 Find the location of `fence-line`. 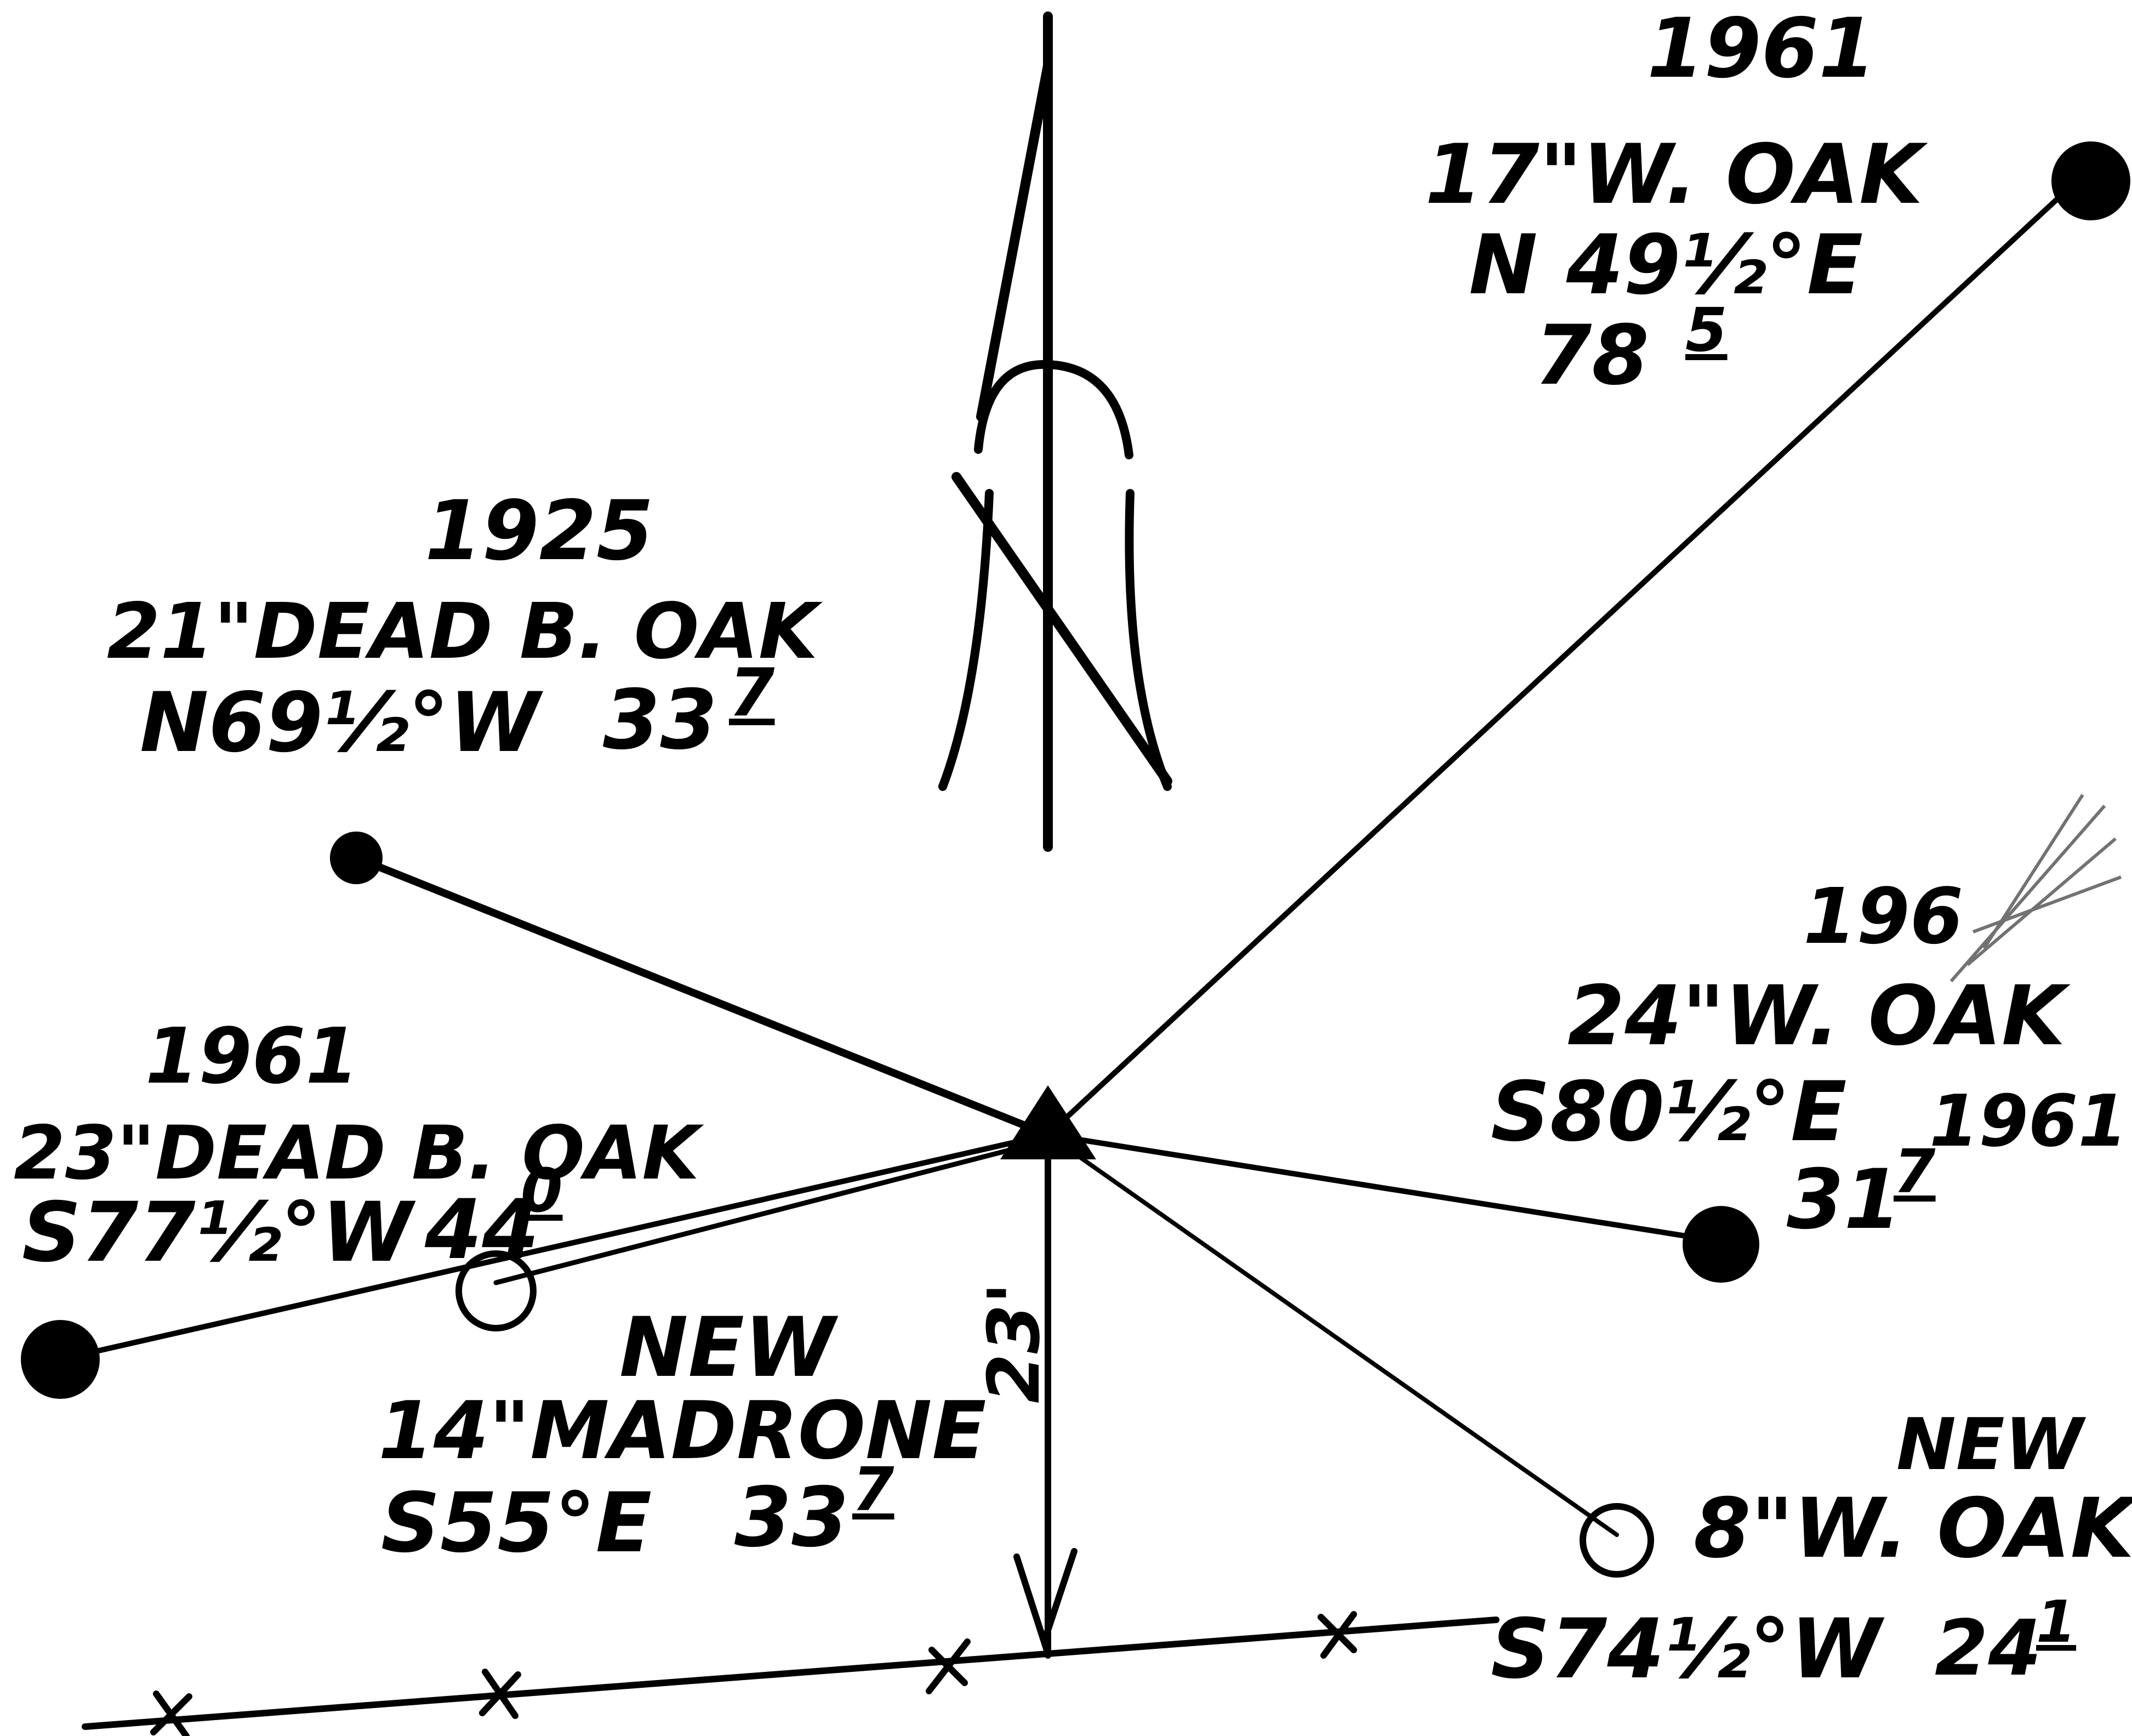

fence-line is located at coordinates (791, 1673).